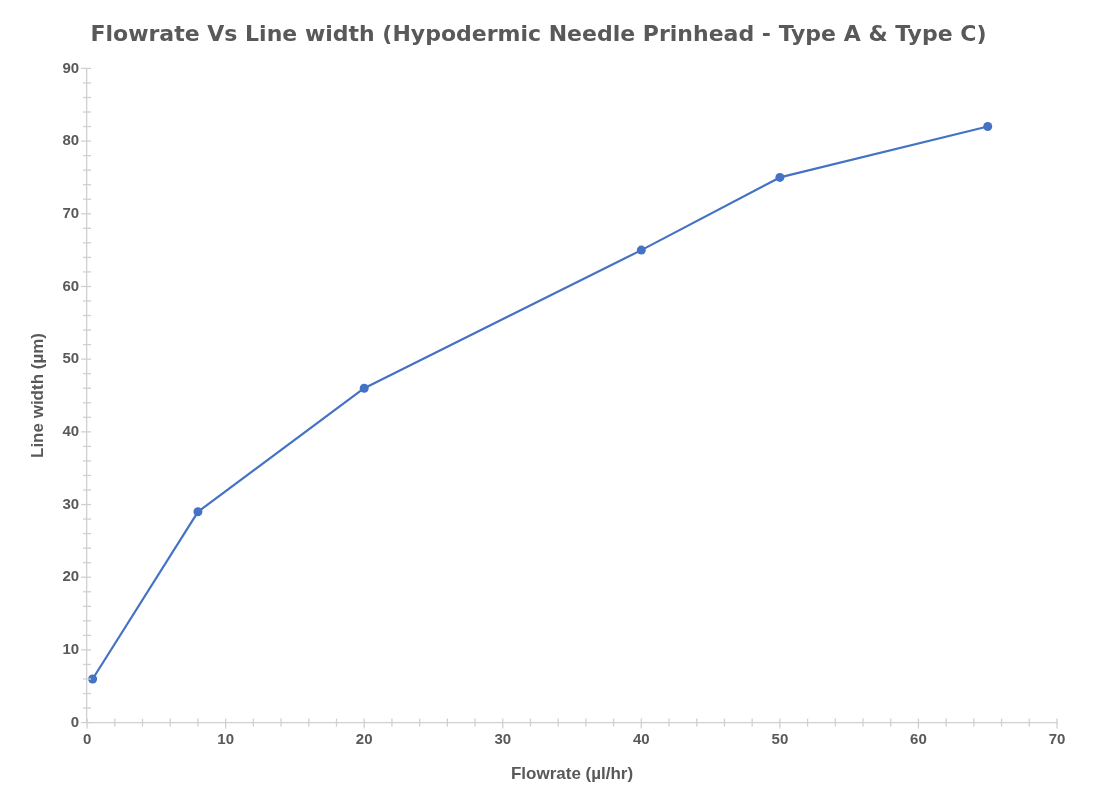  Describe the element at coordinates (71, 576) in the screenshot. I see `y-tick-label: 20` at that location.